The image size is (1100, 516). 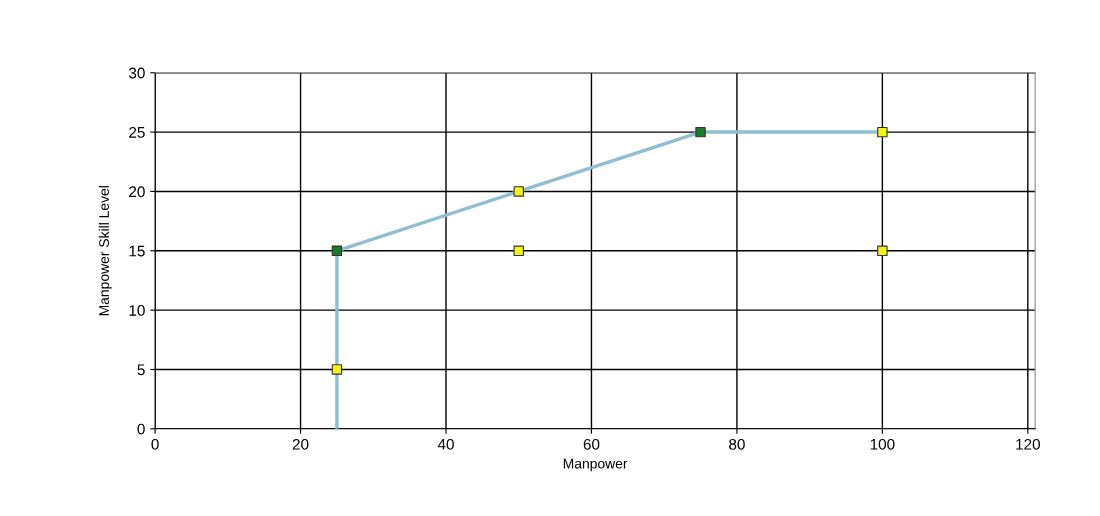 What do you see at coordinates (136, 73) in the screenshot?
I see `y-tick-label: 30` at bounding box center [136, 73].